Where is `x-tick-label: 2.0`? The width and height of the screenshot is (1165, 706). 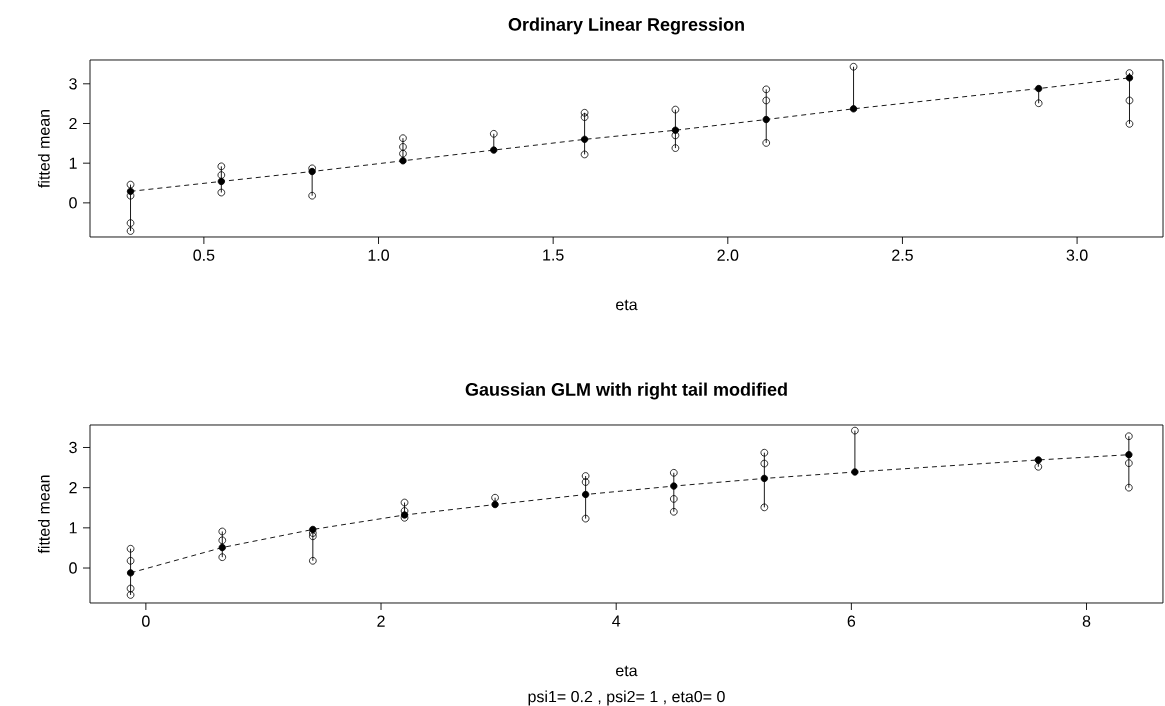 x-tick-label: 2.0 is located at coordinates (728, 255).